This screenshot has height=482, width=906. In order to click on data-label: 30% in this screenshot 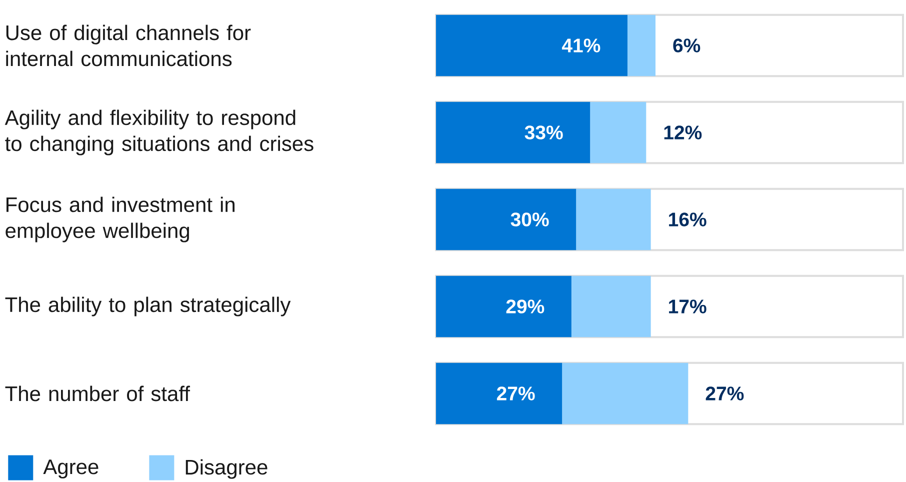, I will do `click(529, 219)`.